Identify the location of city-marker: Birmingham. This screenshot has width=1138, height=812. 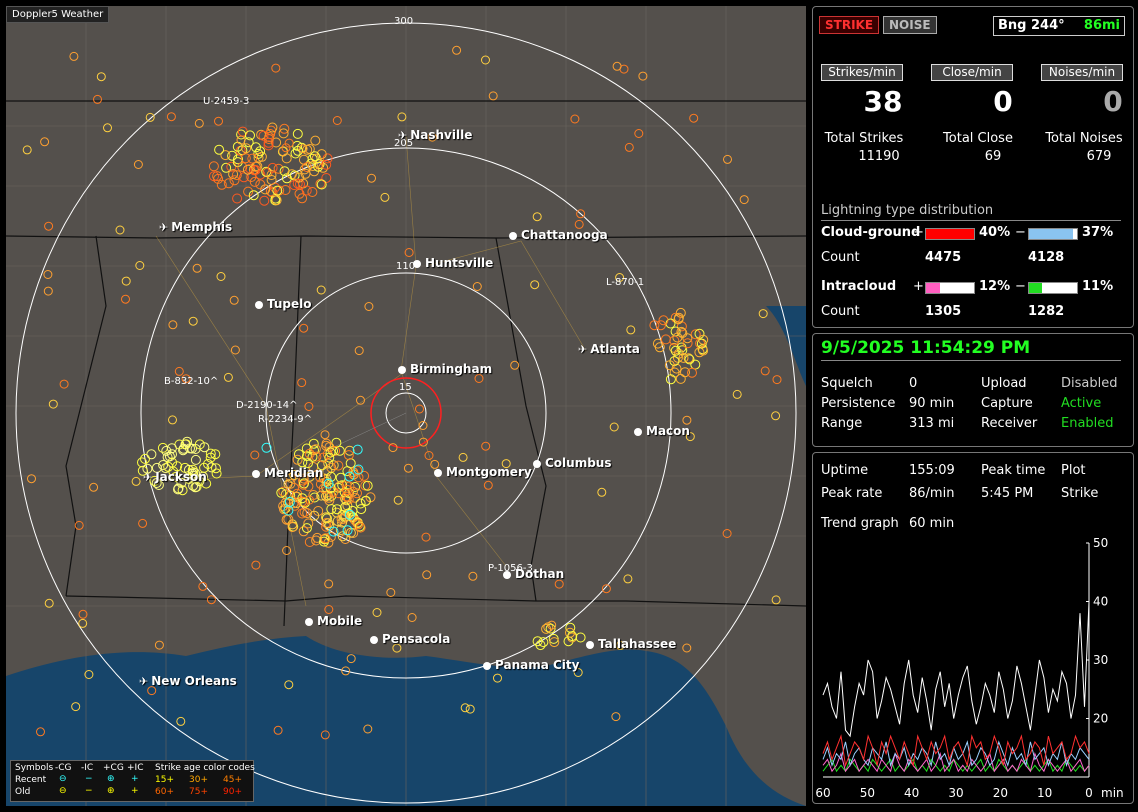
(445, 369).